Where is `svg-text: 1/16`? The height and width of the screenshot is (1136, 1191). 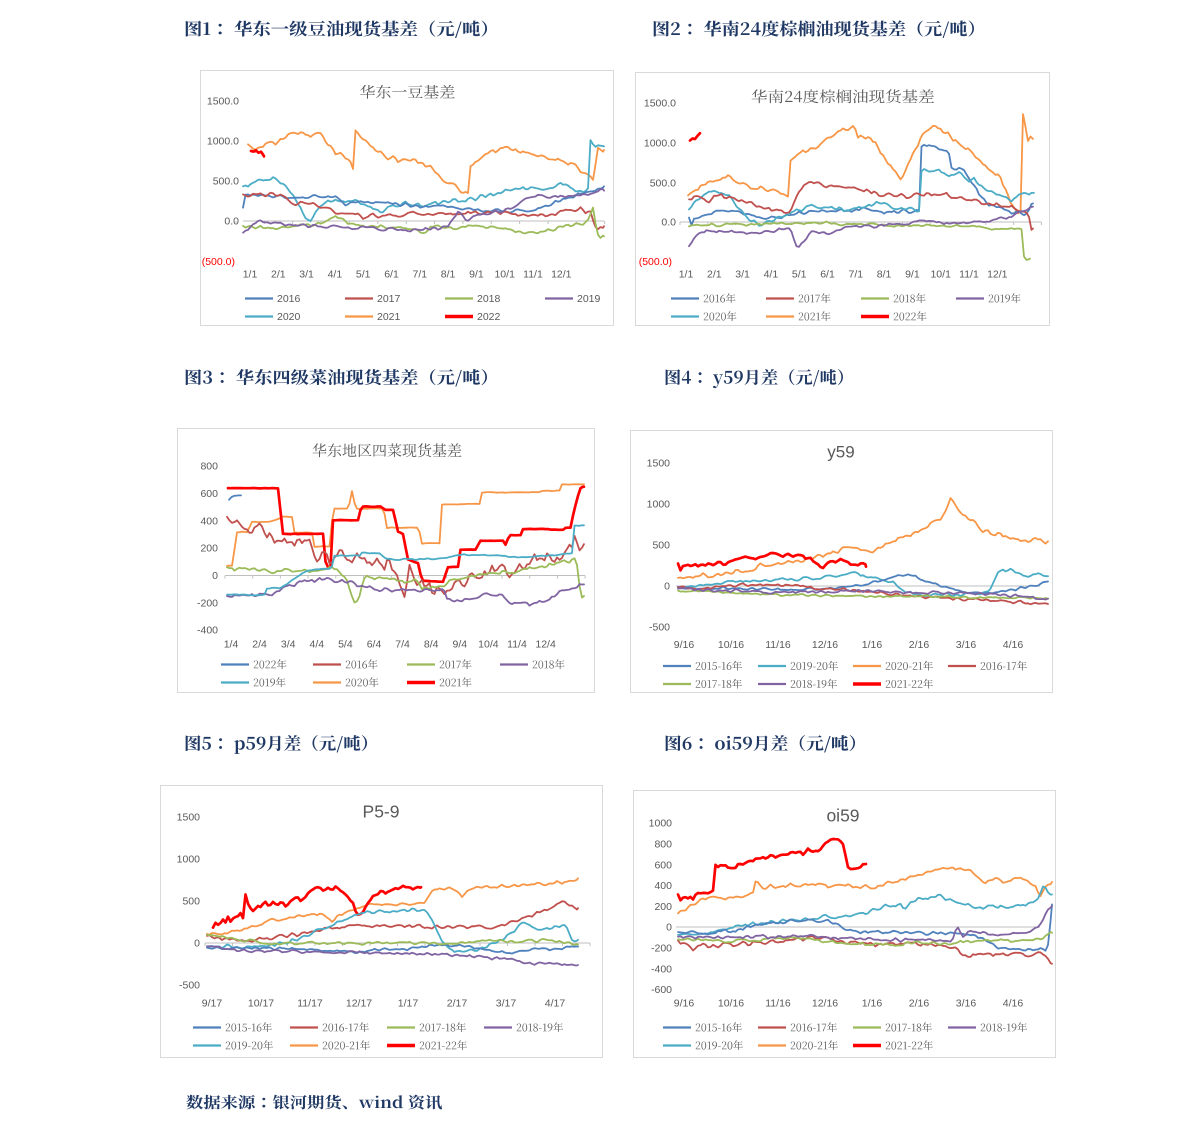 svg-text: 1/16 is located at coordinates (872, 1004).